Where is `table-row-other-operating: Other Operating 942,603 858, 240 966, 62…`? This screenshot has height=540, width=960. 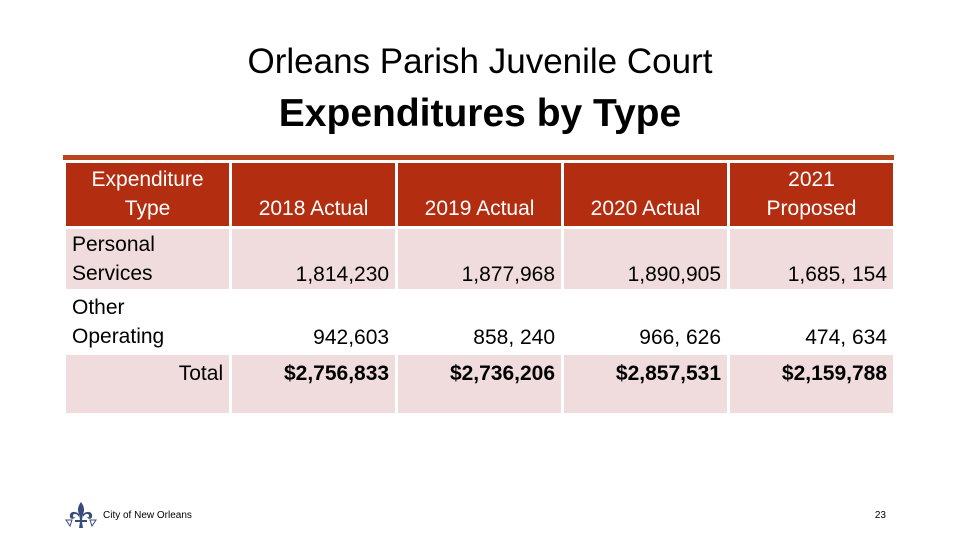
table-row-other-operating: Other Operating 942,603 858, 240 966, 62… is located at coordinates (479, 323).